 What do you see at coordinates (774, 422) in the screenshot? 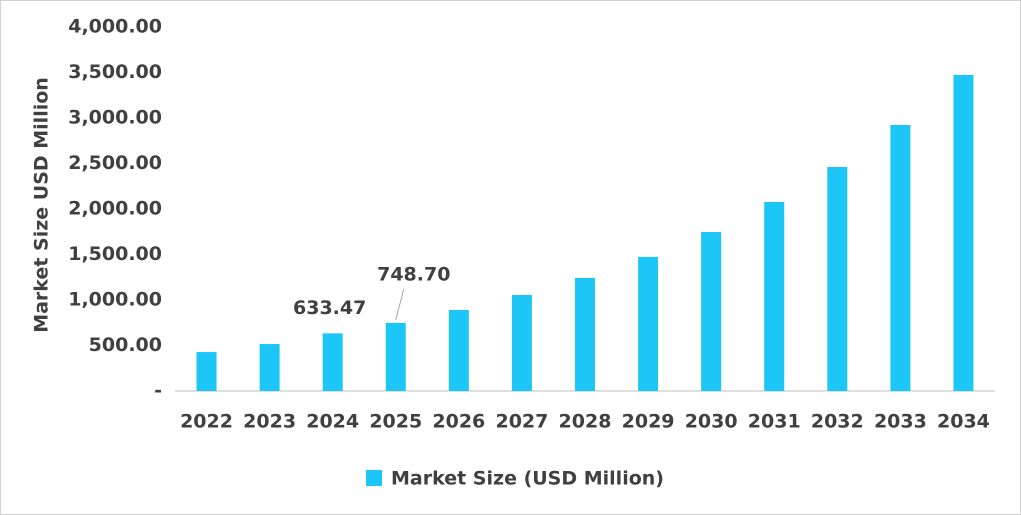
I see `x-tick-label: 2031` at bounding box center [774, 422].